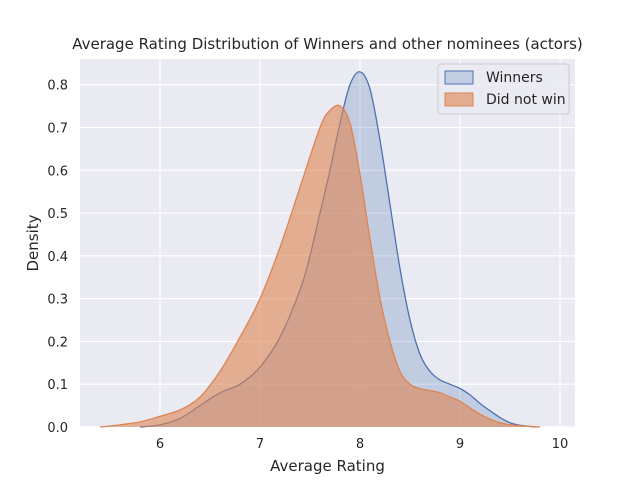  I want to click on x-tick-label-2: 8, so click(360, 444).